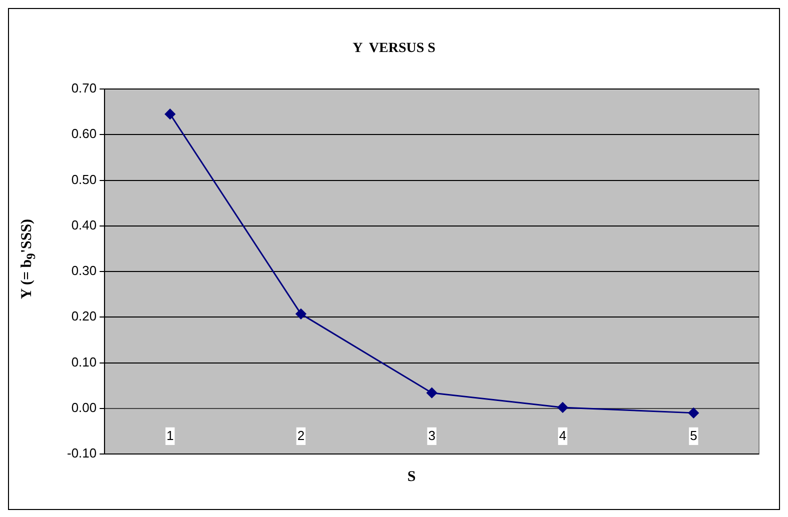 The height and width of the screenshot is (517, 788). I want to click on y-tick-label: 0.10, so click(84, 362).